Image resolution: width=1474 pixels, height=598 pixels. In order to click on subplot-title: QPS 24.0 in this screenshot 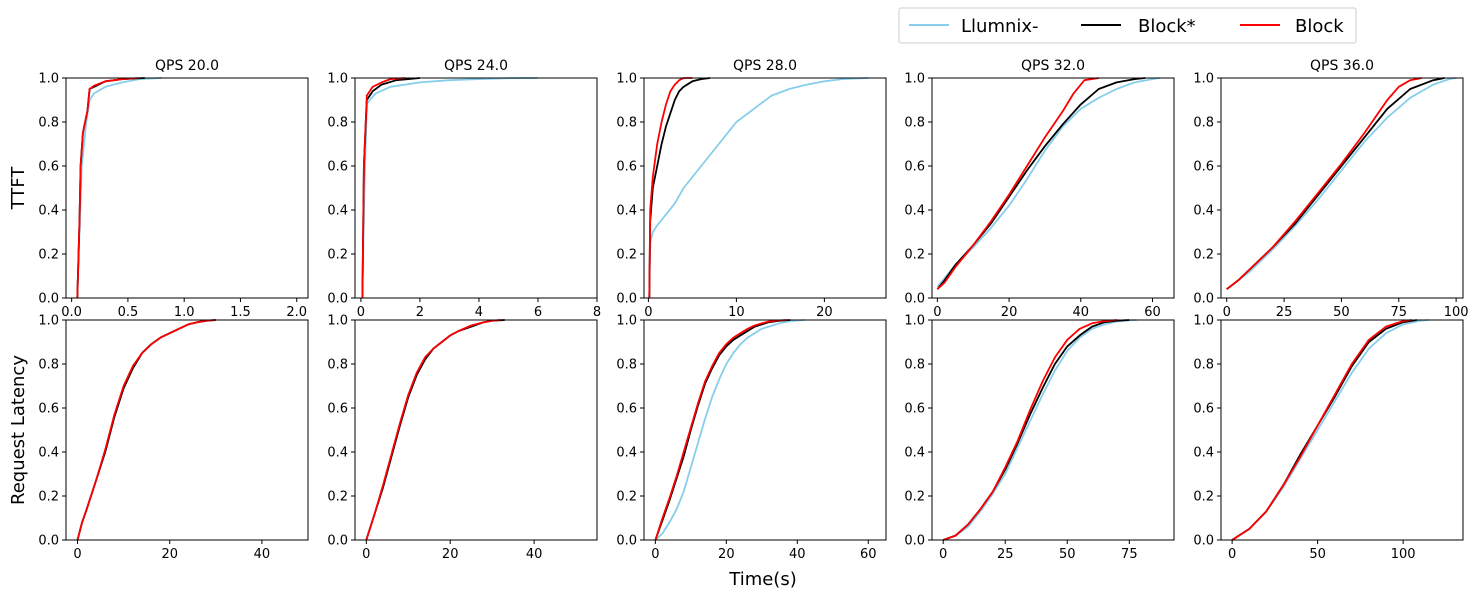, I will do `click(476, 66)`.